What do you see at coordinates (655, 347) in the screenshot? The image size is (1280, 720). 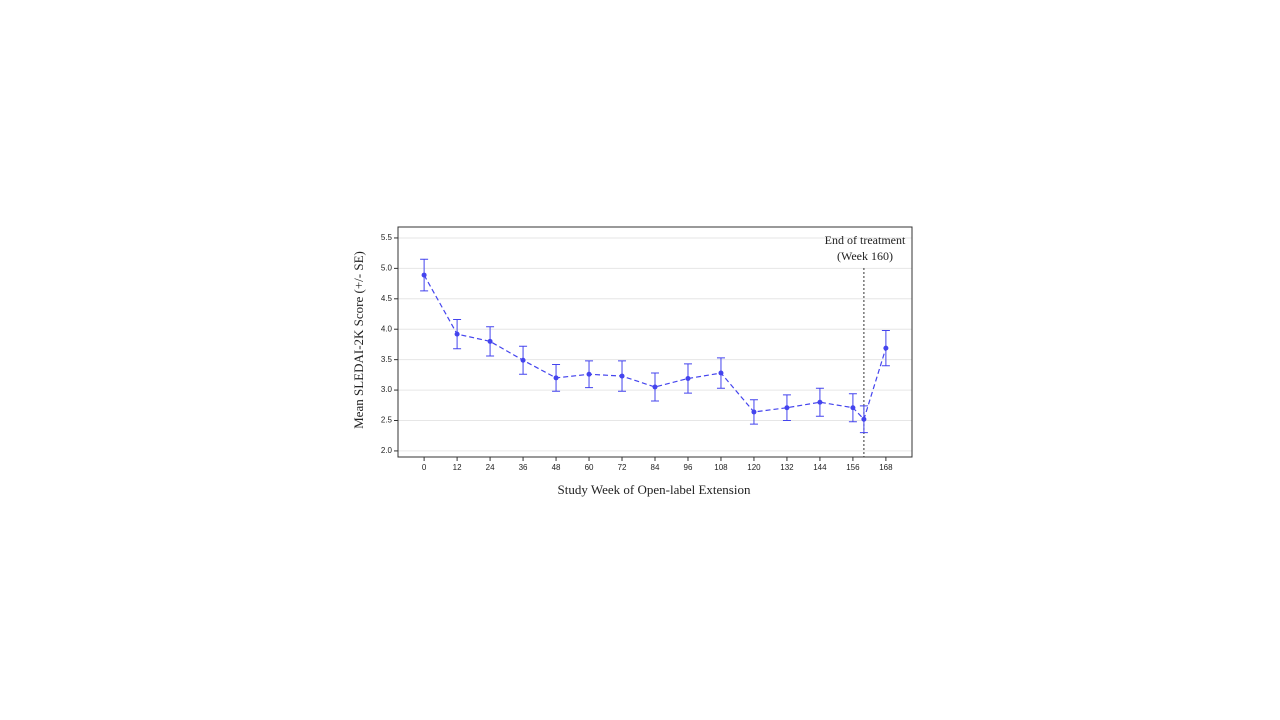 I see `series-line` at bounding box center [655, 347].